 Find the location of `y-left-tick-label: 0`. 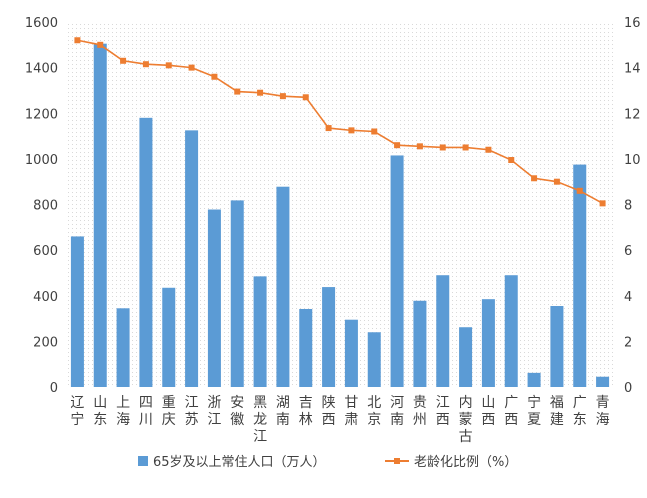

y-left-tick-label: 0 is located at coordinates (54, 388).